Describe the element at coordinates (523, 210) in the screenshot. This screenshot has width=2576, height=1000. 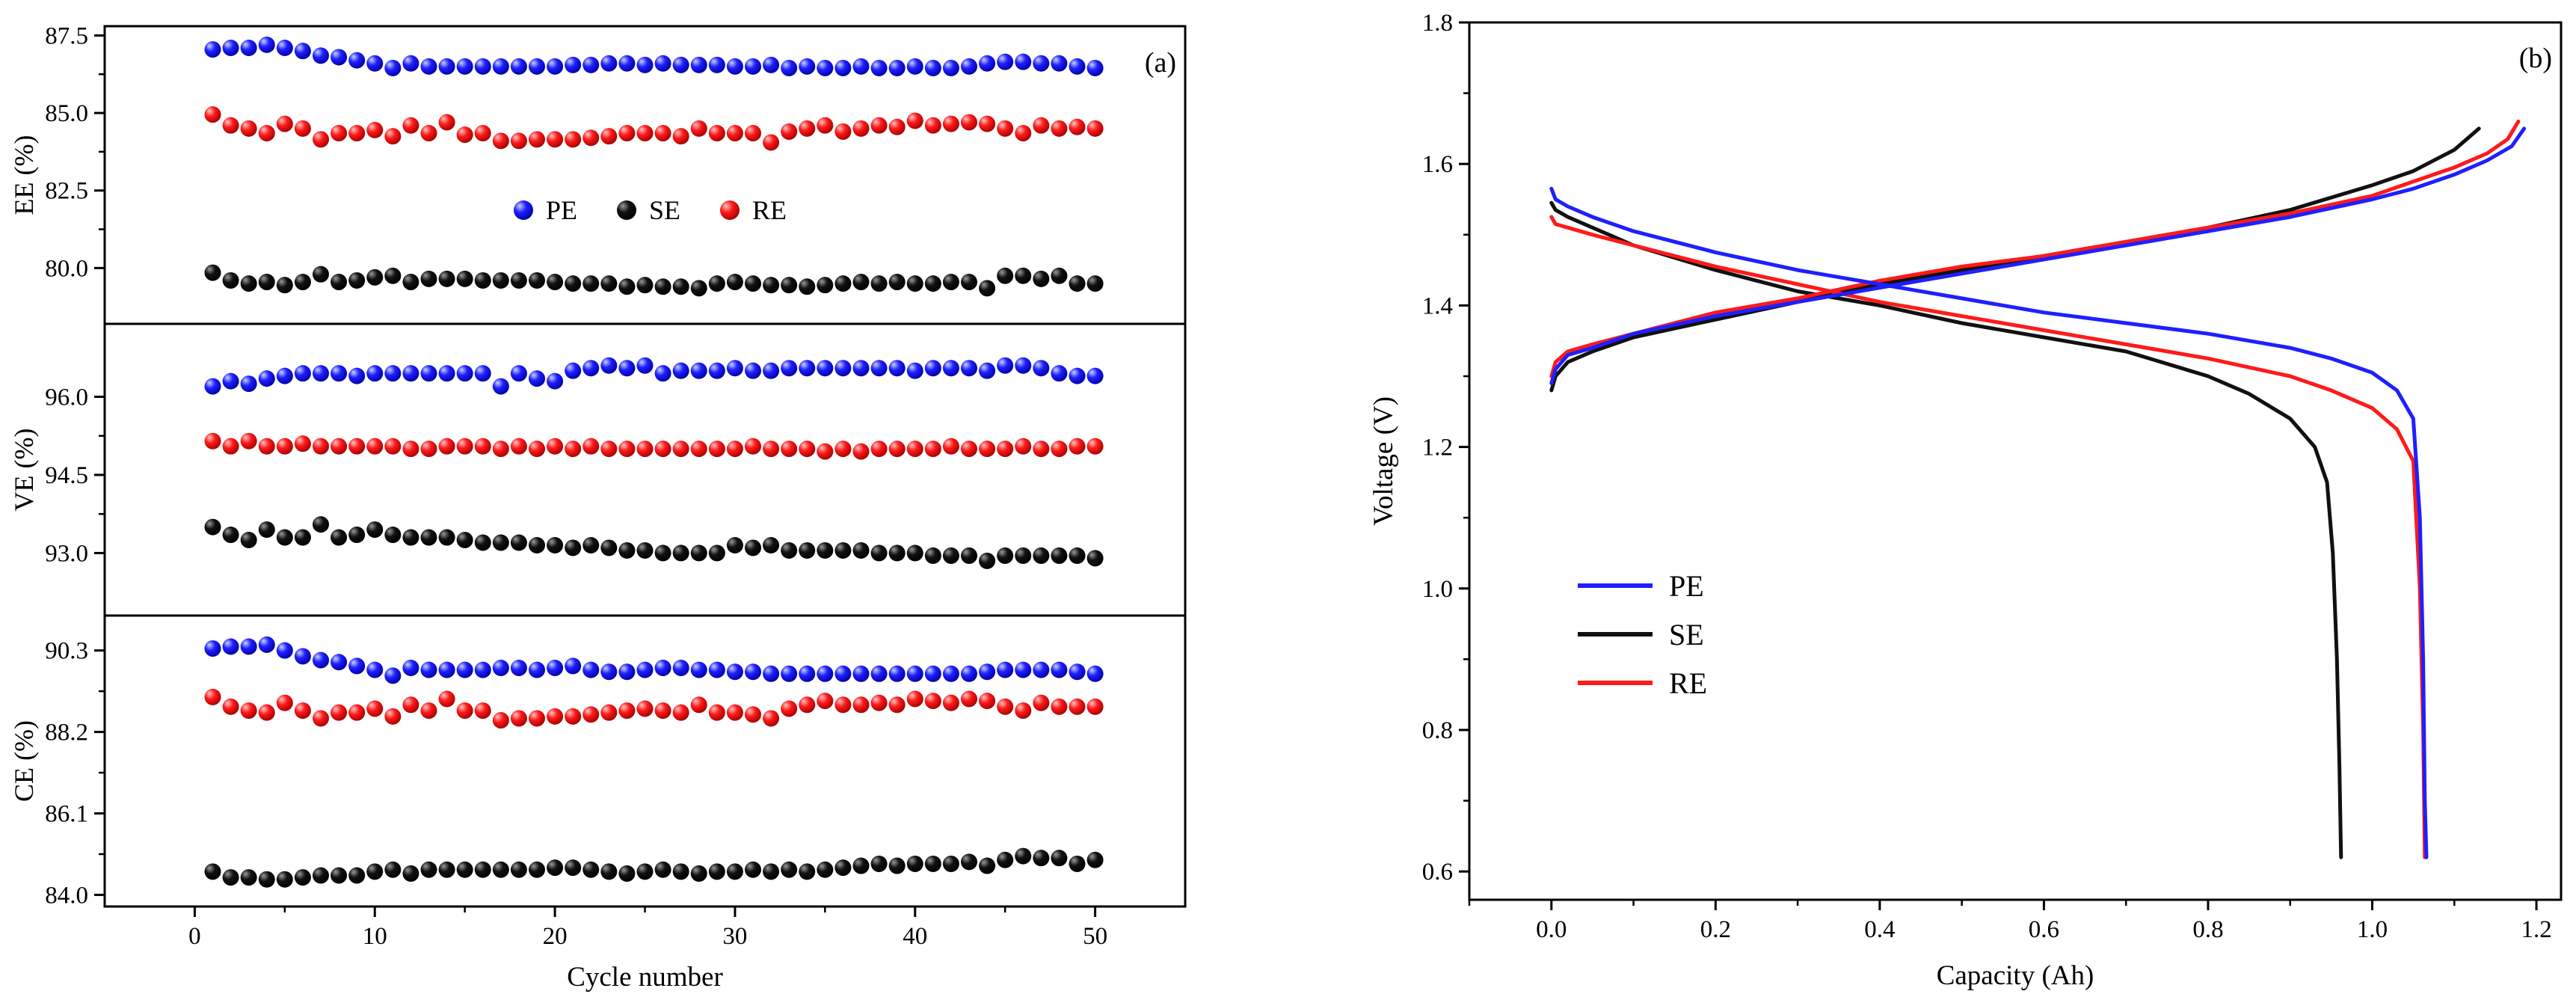
I see `legend-marker-pe` at that location.